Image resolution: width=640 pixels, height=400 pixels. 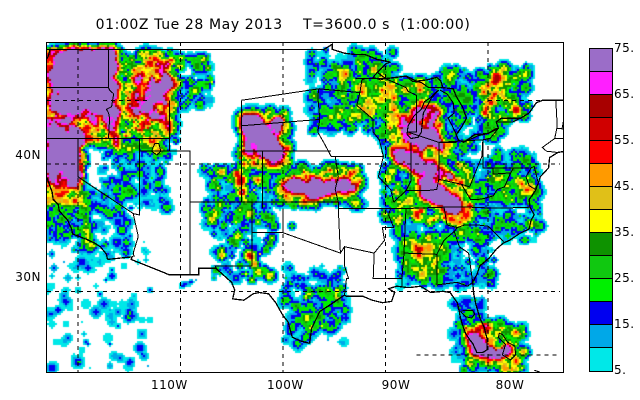 What do you see at coordinates (624, 232) in the screenshot?
I see `colorbar-tick-35: 35.` at bounding box center [624, 232].